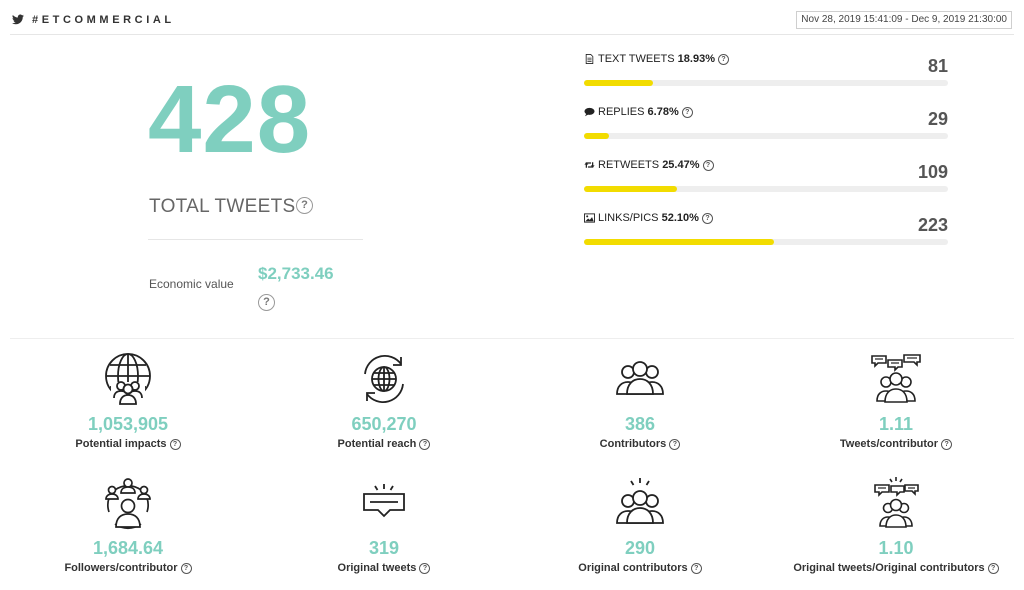 Image resolution: width=1024 pixels, height=590 pixels. Describe the element at coordinates (896, 502) in the screenshot. I see `person-speech-spark-icon` at that location.